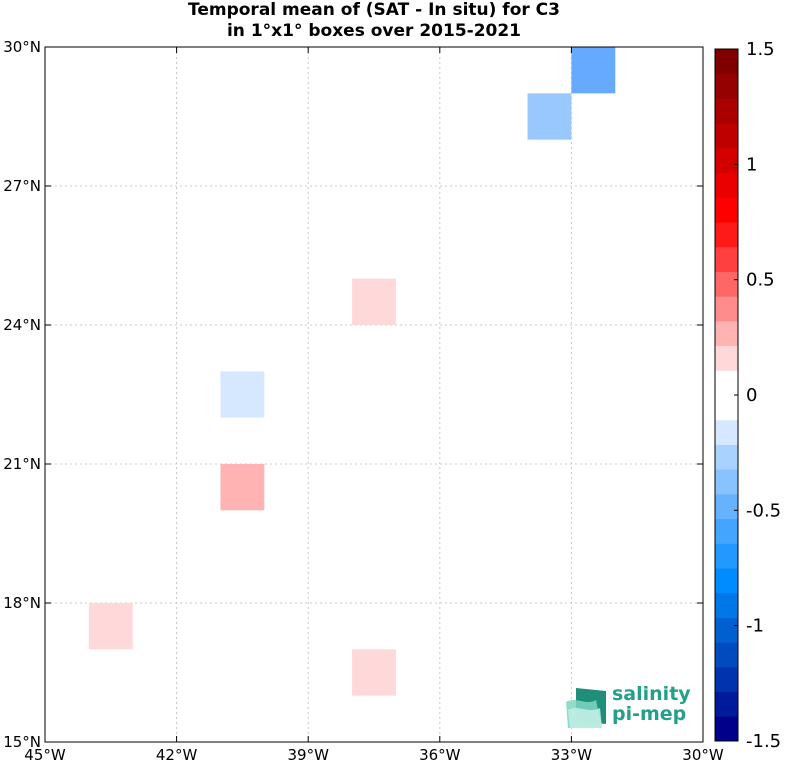  I want to click on colorbar-tick-label: 1, so click(751, 164).